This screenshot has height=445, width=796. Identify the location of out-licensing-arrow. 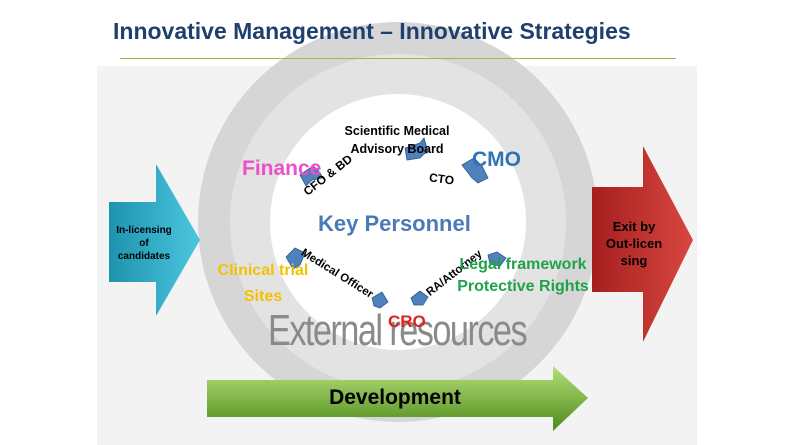
(642, 244).